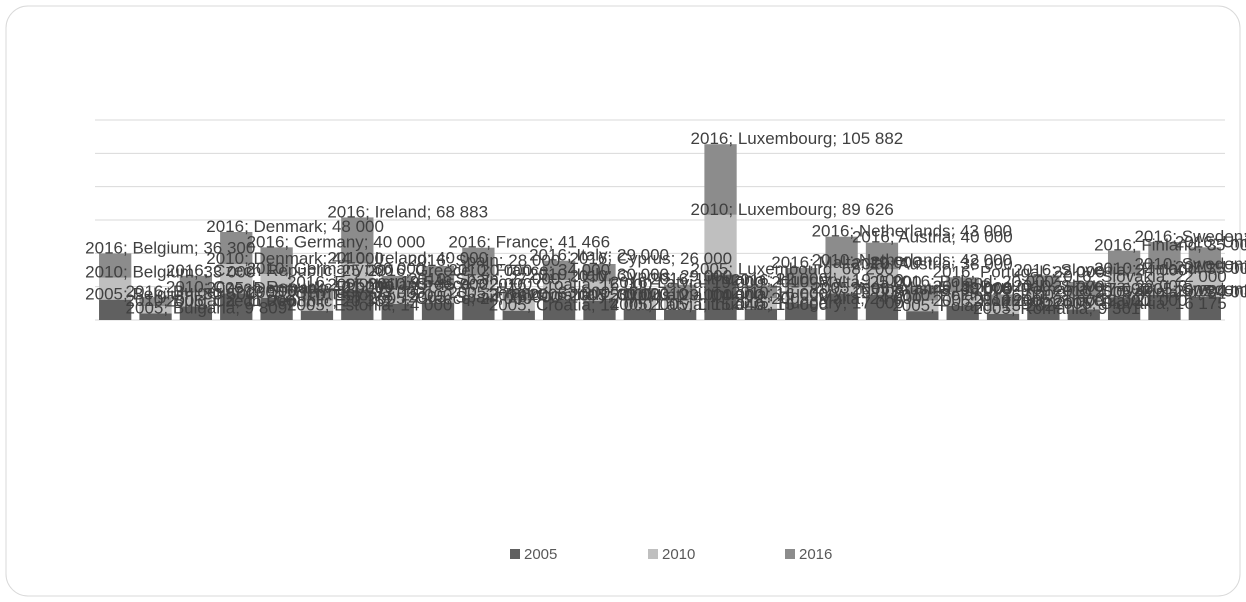 The height and width of the screenshot is (602, 1246). What do you see at coordinates (1119, 308) in the screenshot?
I see `data-label-part: 9 361` at bounding box center [1119, 308].